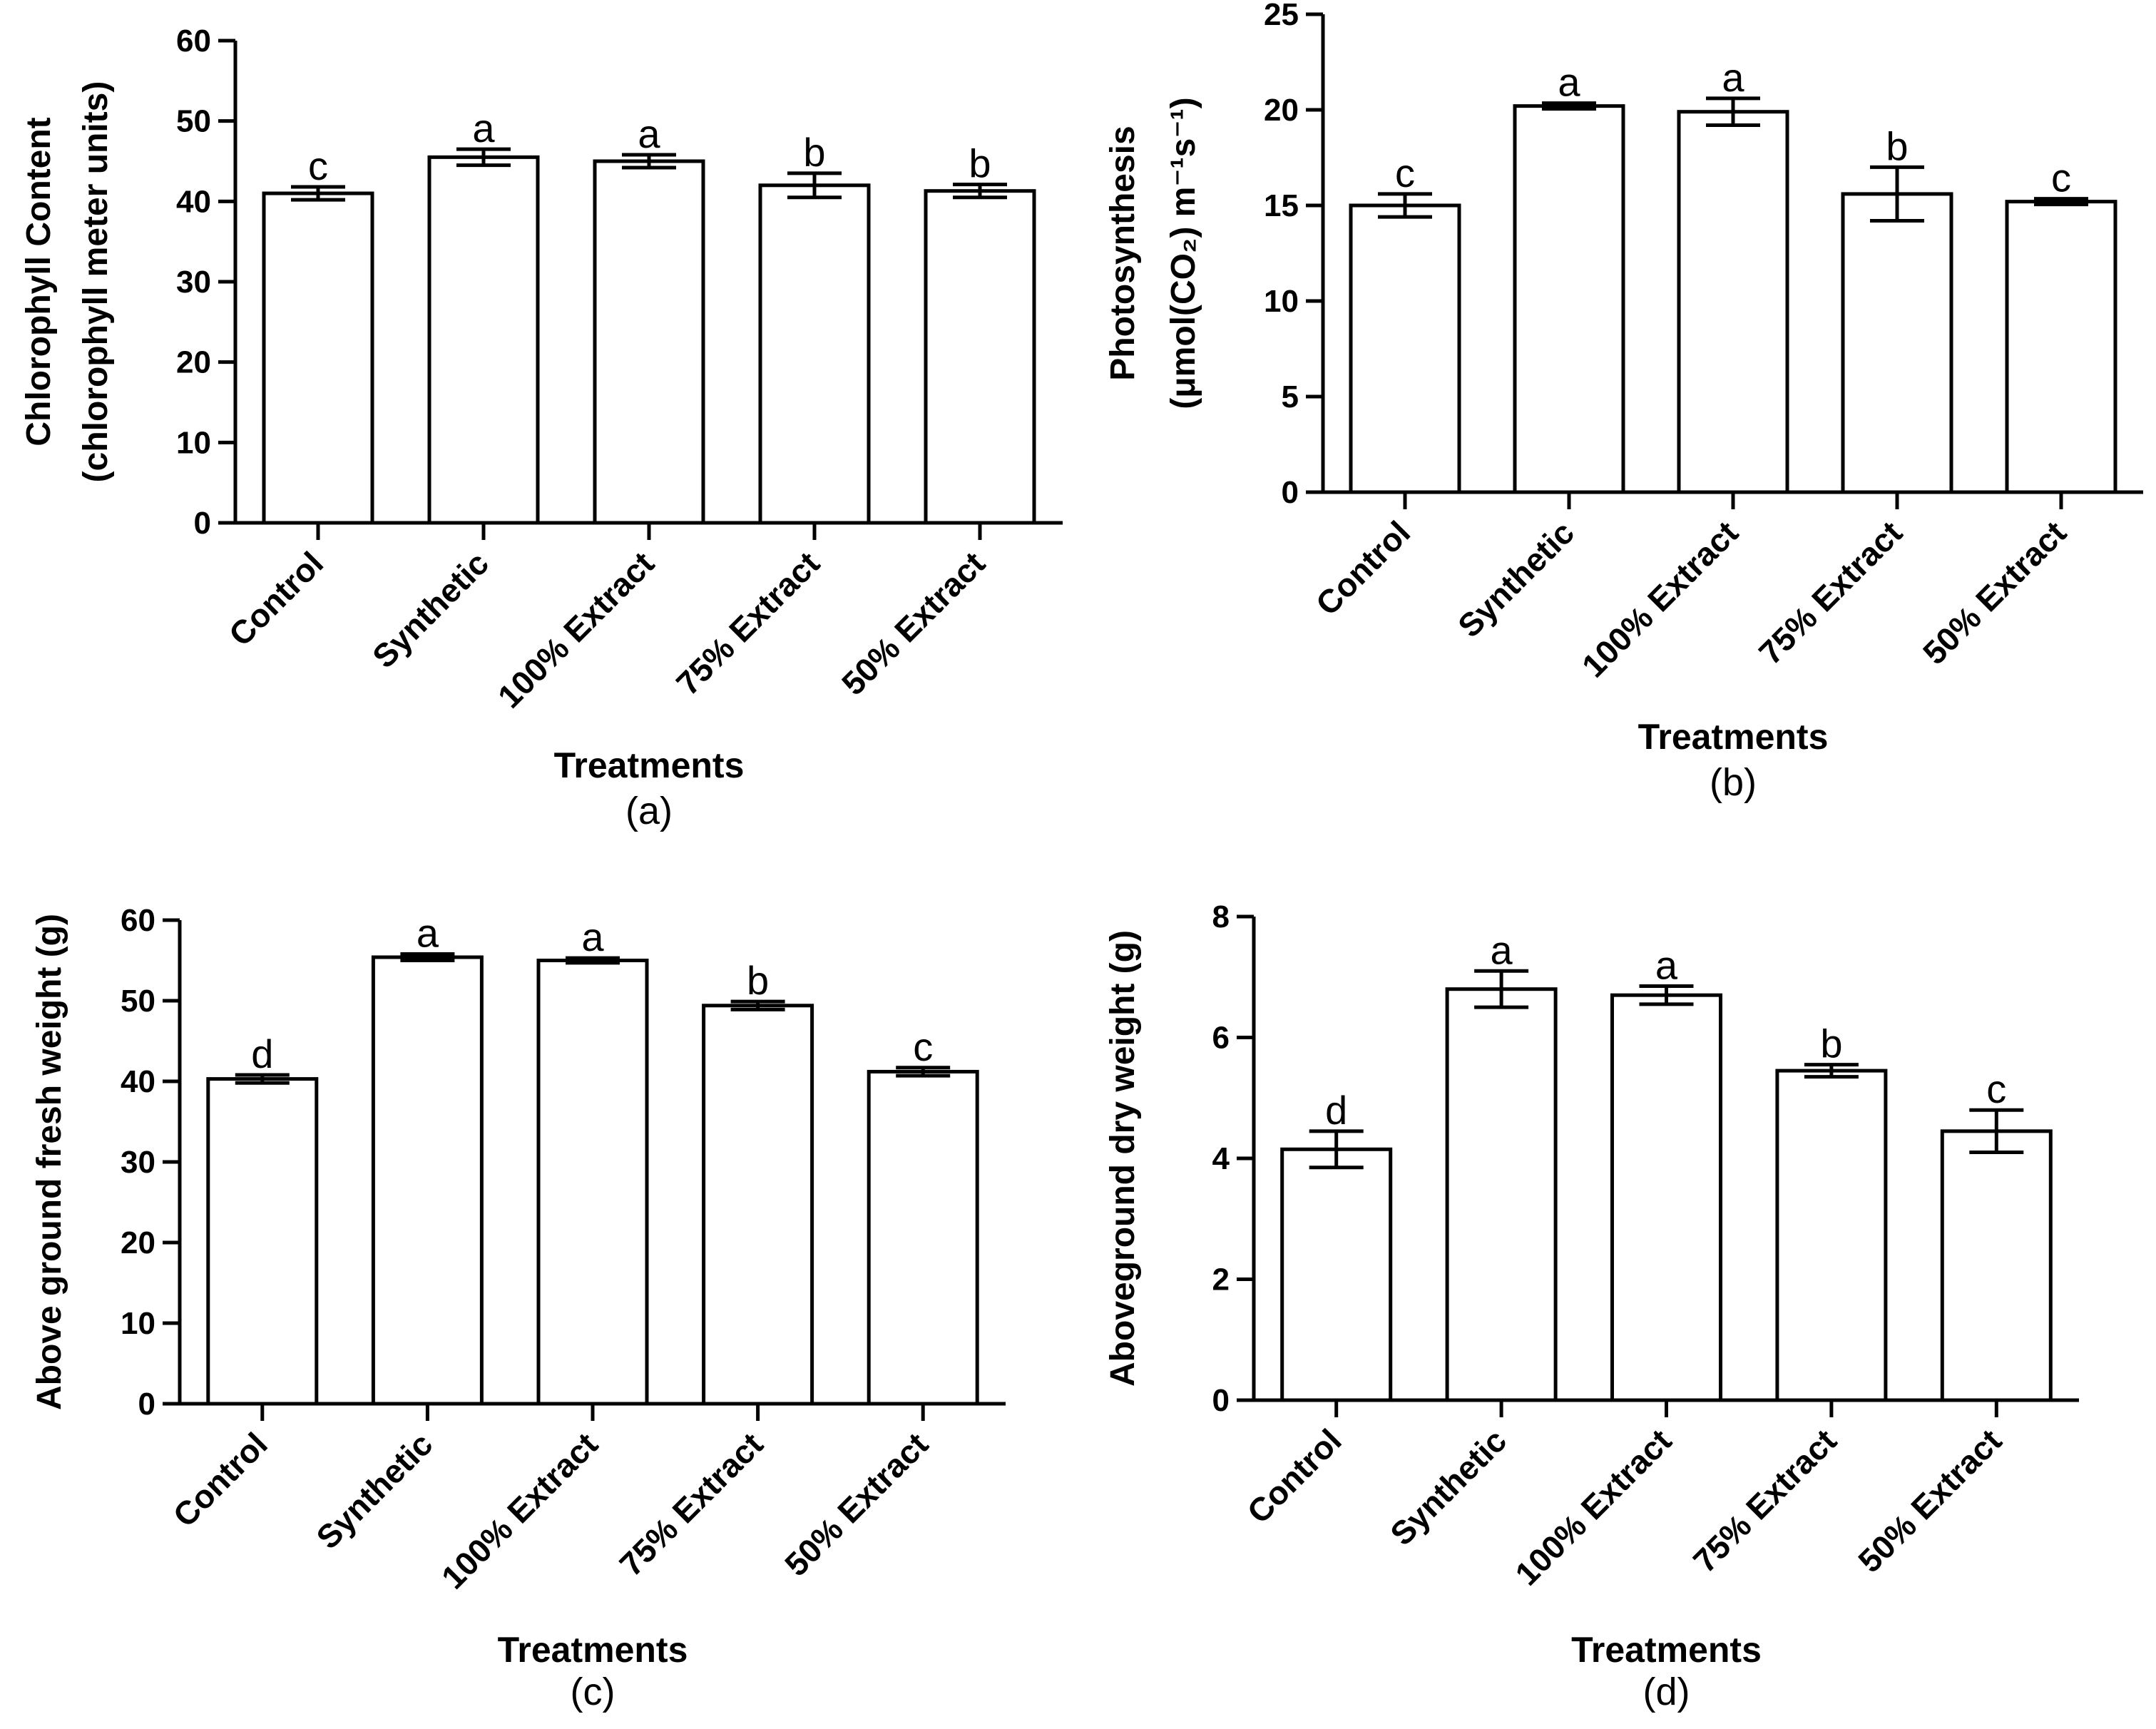  Describe the element at coordinates (262, 1053) in the screenshot. I see `significance-letter: d` at that location.